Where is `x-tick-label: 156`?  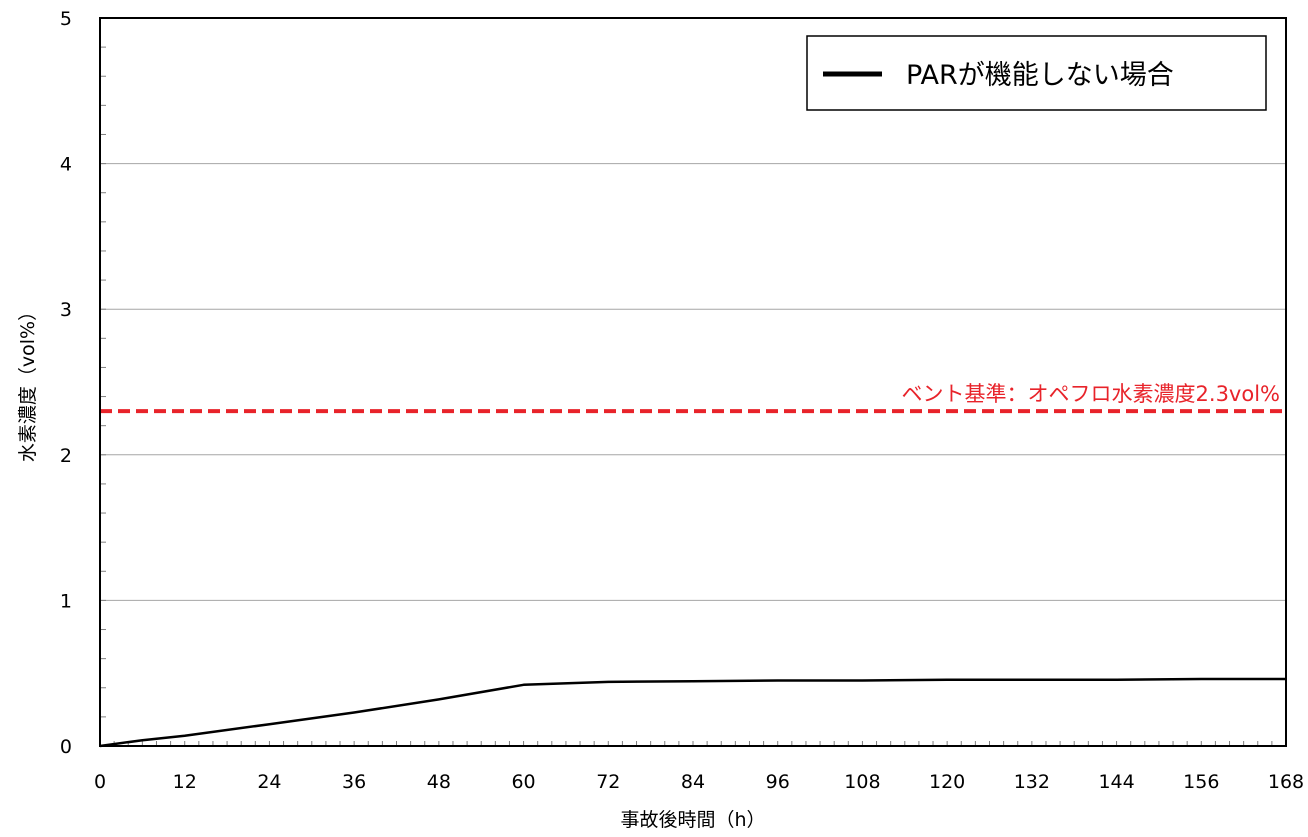
x-tick-label: 156 is located at coordinates (1201, 782).